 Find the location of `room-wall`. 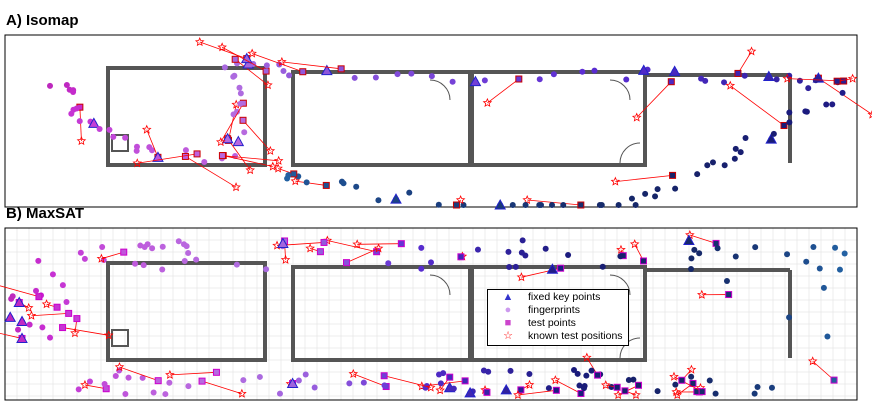

room-wall is located at coordinates (558, 118).